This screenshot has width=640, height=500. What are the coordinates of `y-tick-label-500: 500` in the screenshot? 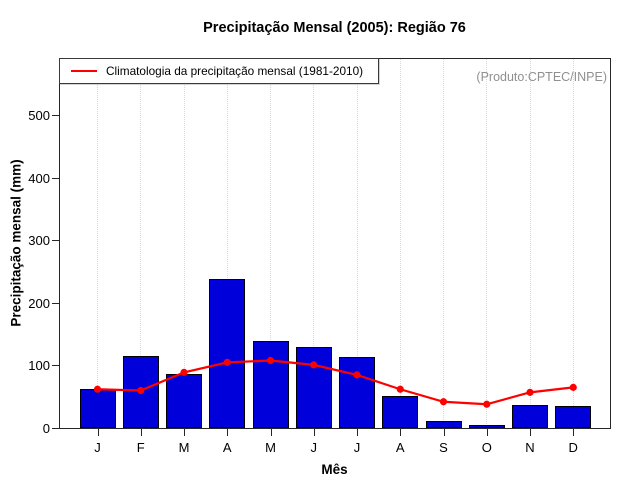 It's located at (39, 115).